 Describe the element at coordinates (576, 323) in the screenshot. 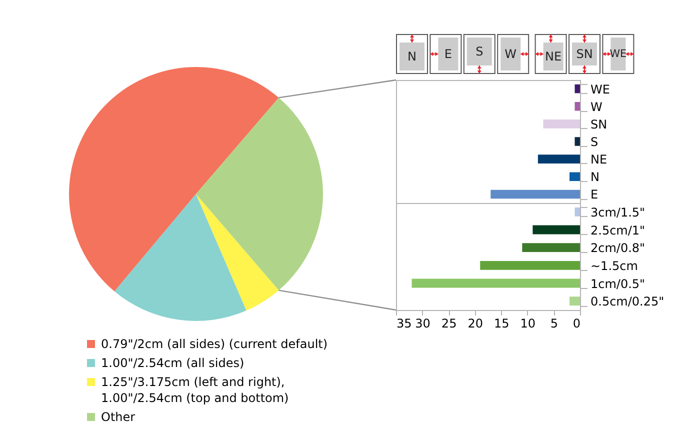

I see `x-tick-label: 0` at that location.